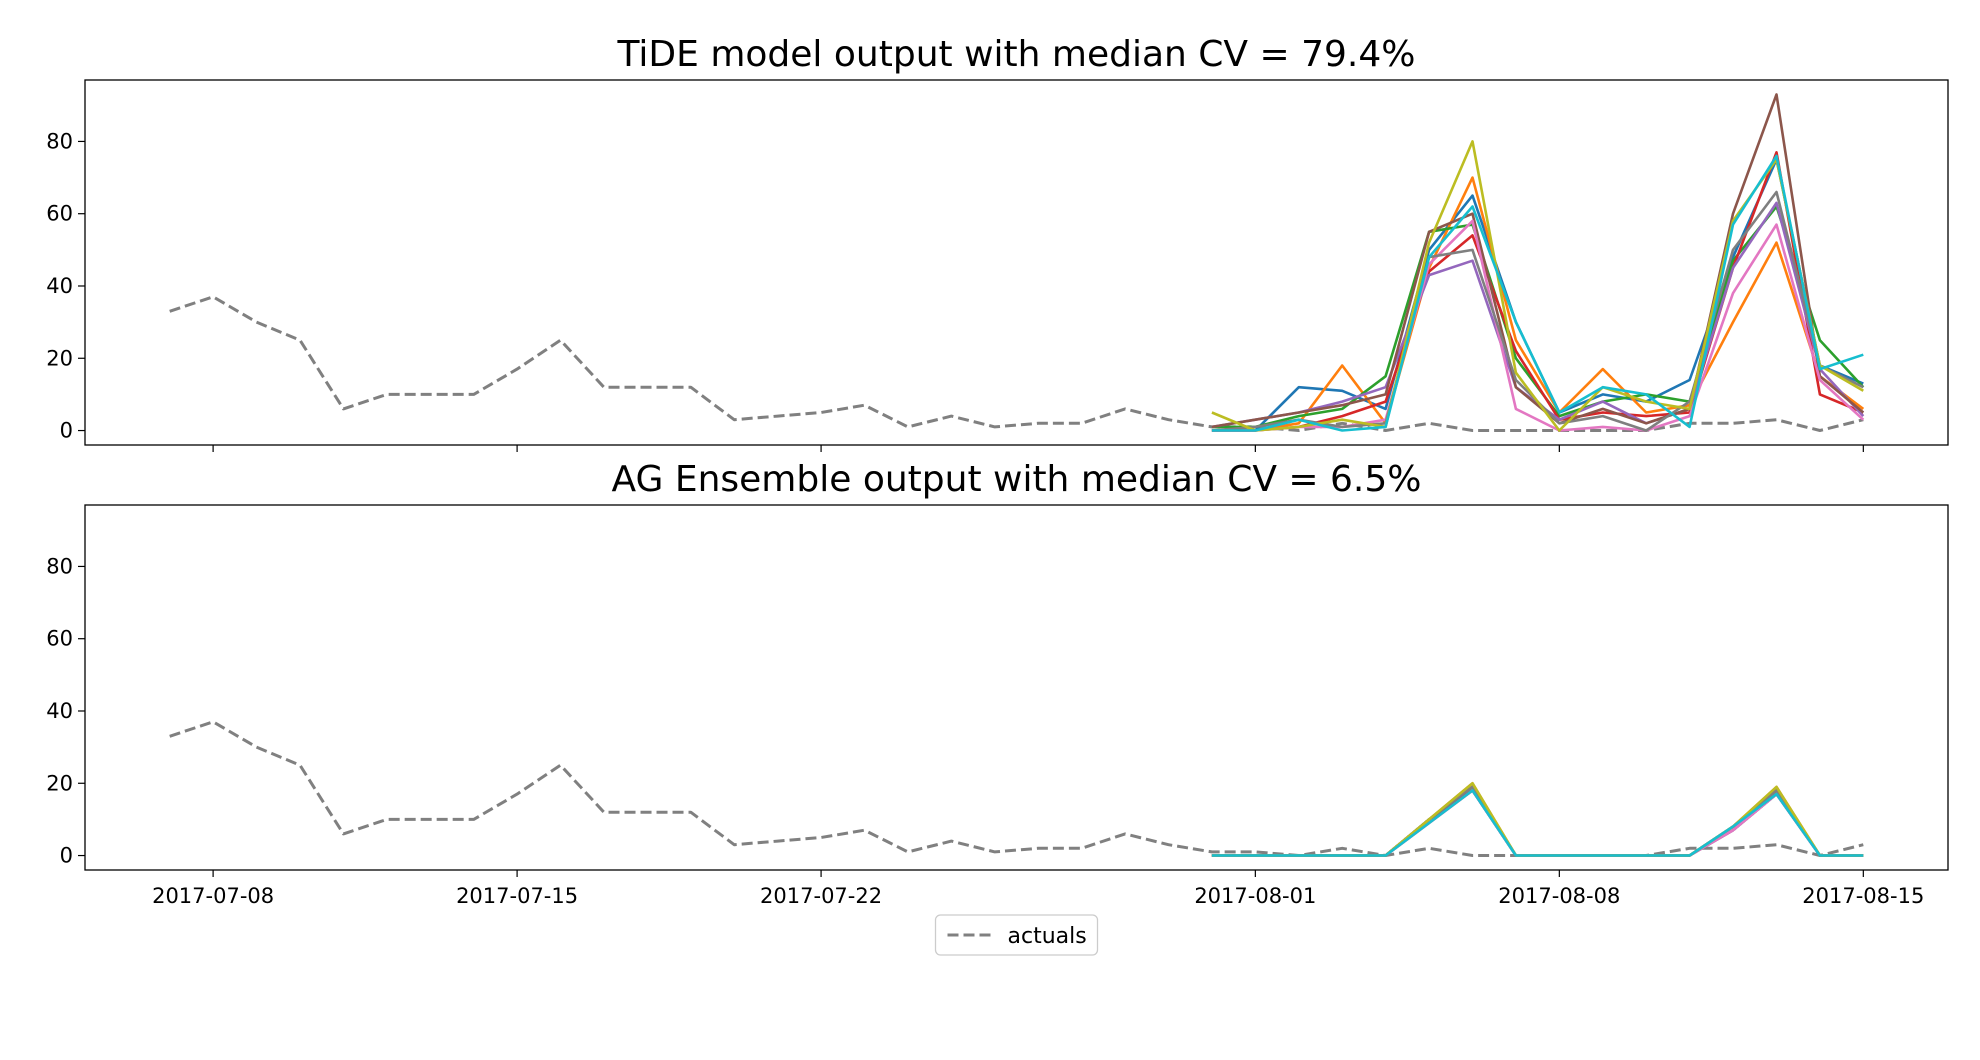 This screenshot has height=1060, width=1980. What do you see at coordinates (821, 896) in the screenshot?
I see `x-tick-label: 2017-07-22` at bounding box center [821, 896].